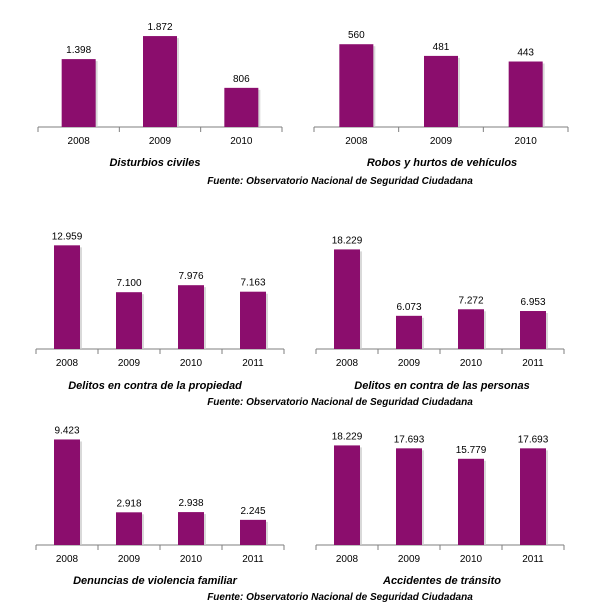 This screenshot has width=598, height=612. I want to click on data-label: 7.100, so click(128, 283).